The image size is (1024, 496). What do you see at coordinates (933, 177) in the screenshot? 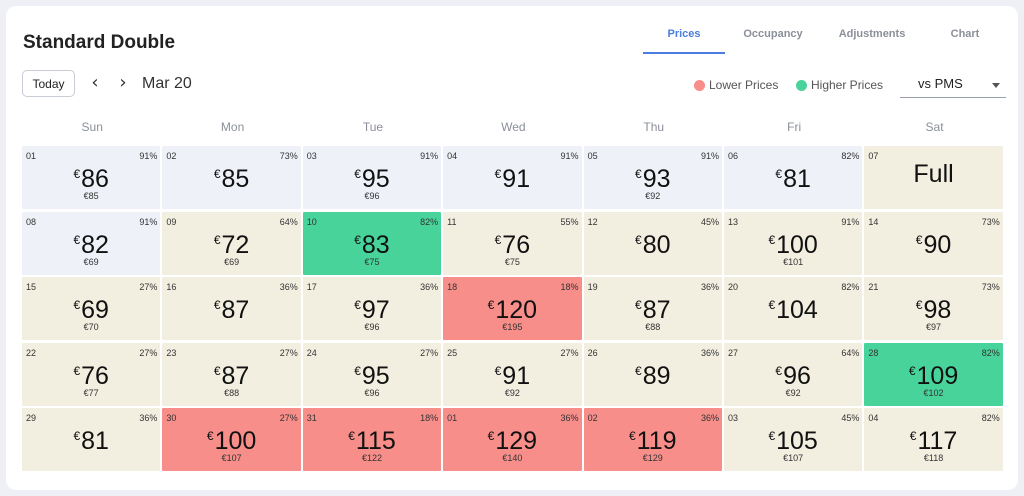
I see `day-cell: 07 Full` at bounding box center [933, 177].